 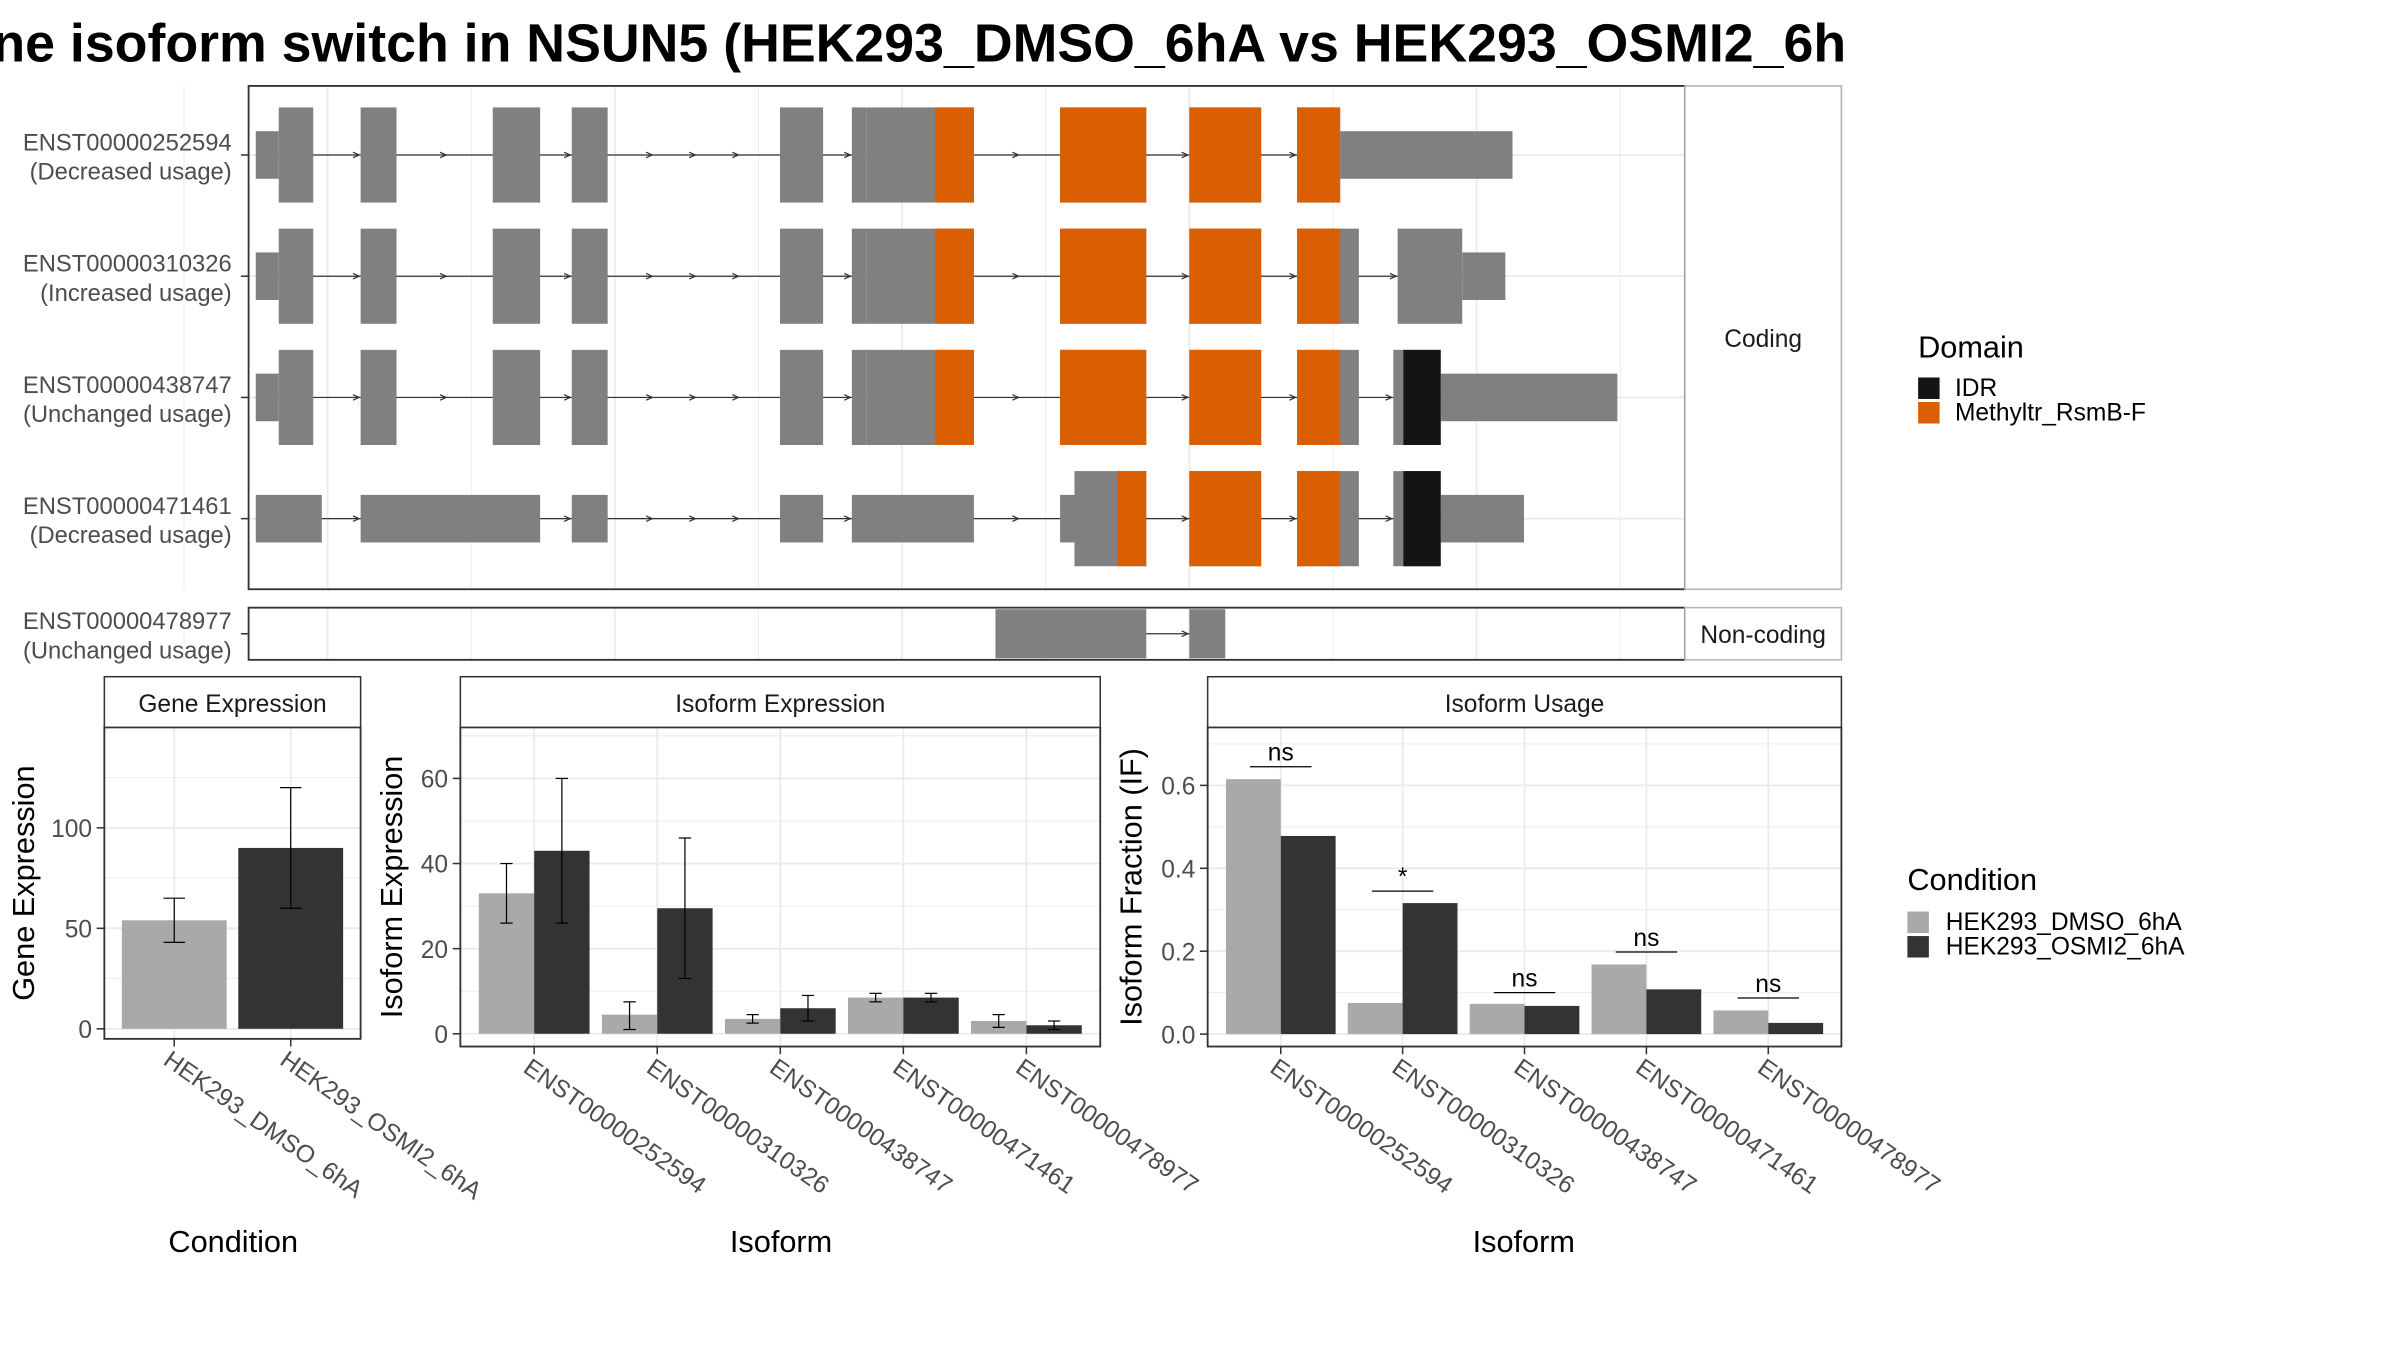 What do you see at coordinates (232, 704) in the screenshot?
I see `chart-title: Gene Expression` at bounding box center [232, 704].